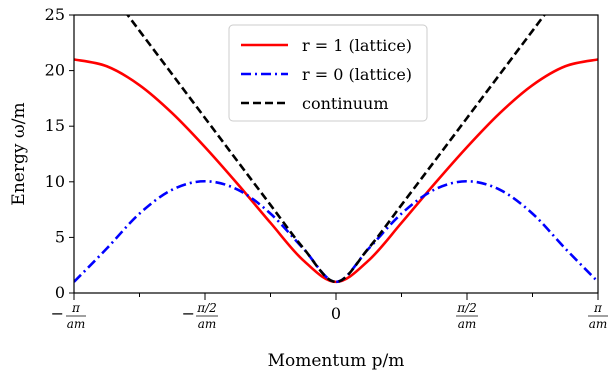 The image size is (615, 373). What do you see at coordinates (598, 316) in the screenshot?
I see `x-tick-label: π am` at bounding box center [598, 316].